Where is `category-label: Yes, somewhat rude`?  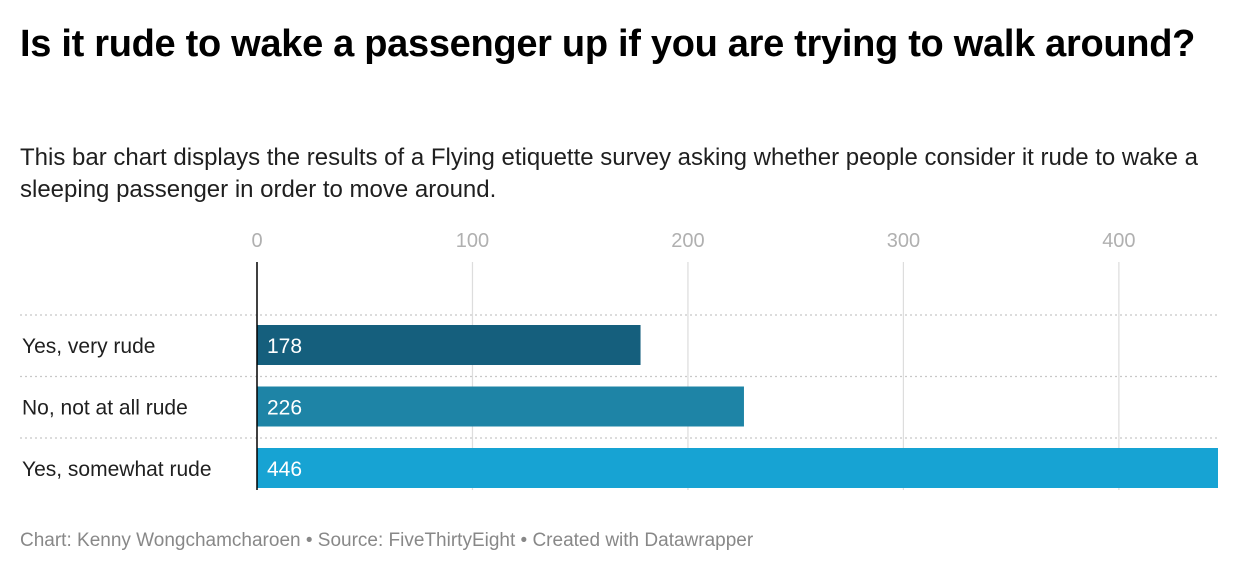
category-label: Yes, somewhat rude is located at coordinates (117, 469).